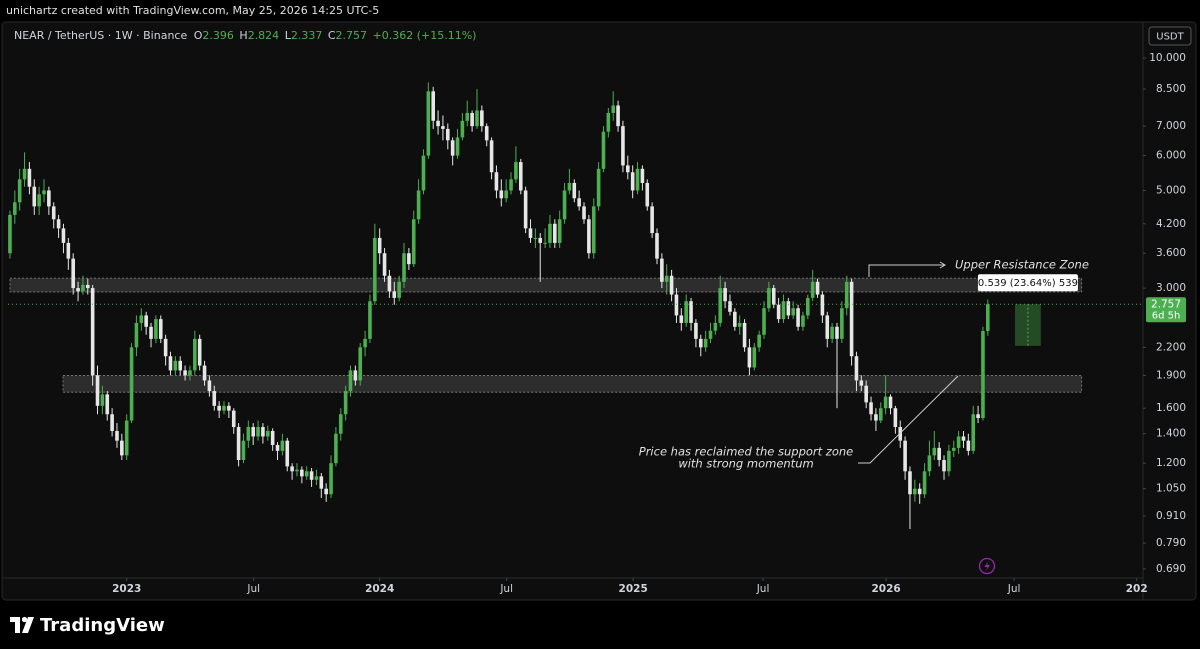  Describe the element at coordinates (102, 625) in the screenshot. I see `logo-text: TradingView` at that location.